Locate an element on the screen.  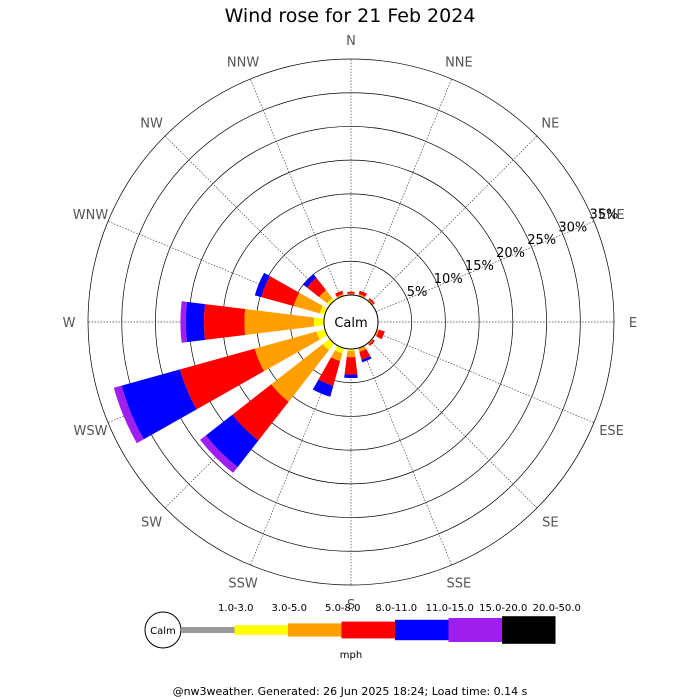
direction-label-e: E is located at coordinates (633, 323).